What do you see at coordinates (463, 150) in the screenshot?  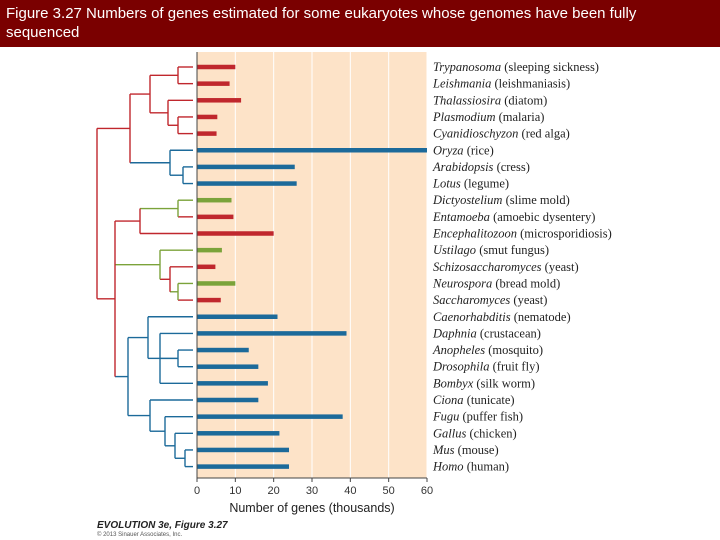 I see `organism-label-oryza: Oryza (rice)` at bounding box center [463, 150].